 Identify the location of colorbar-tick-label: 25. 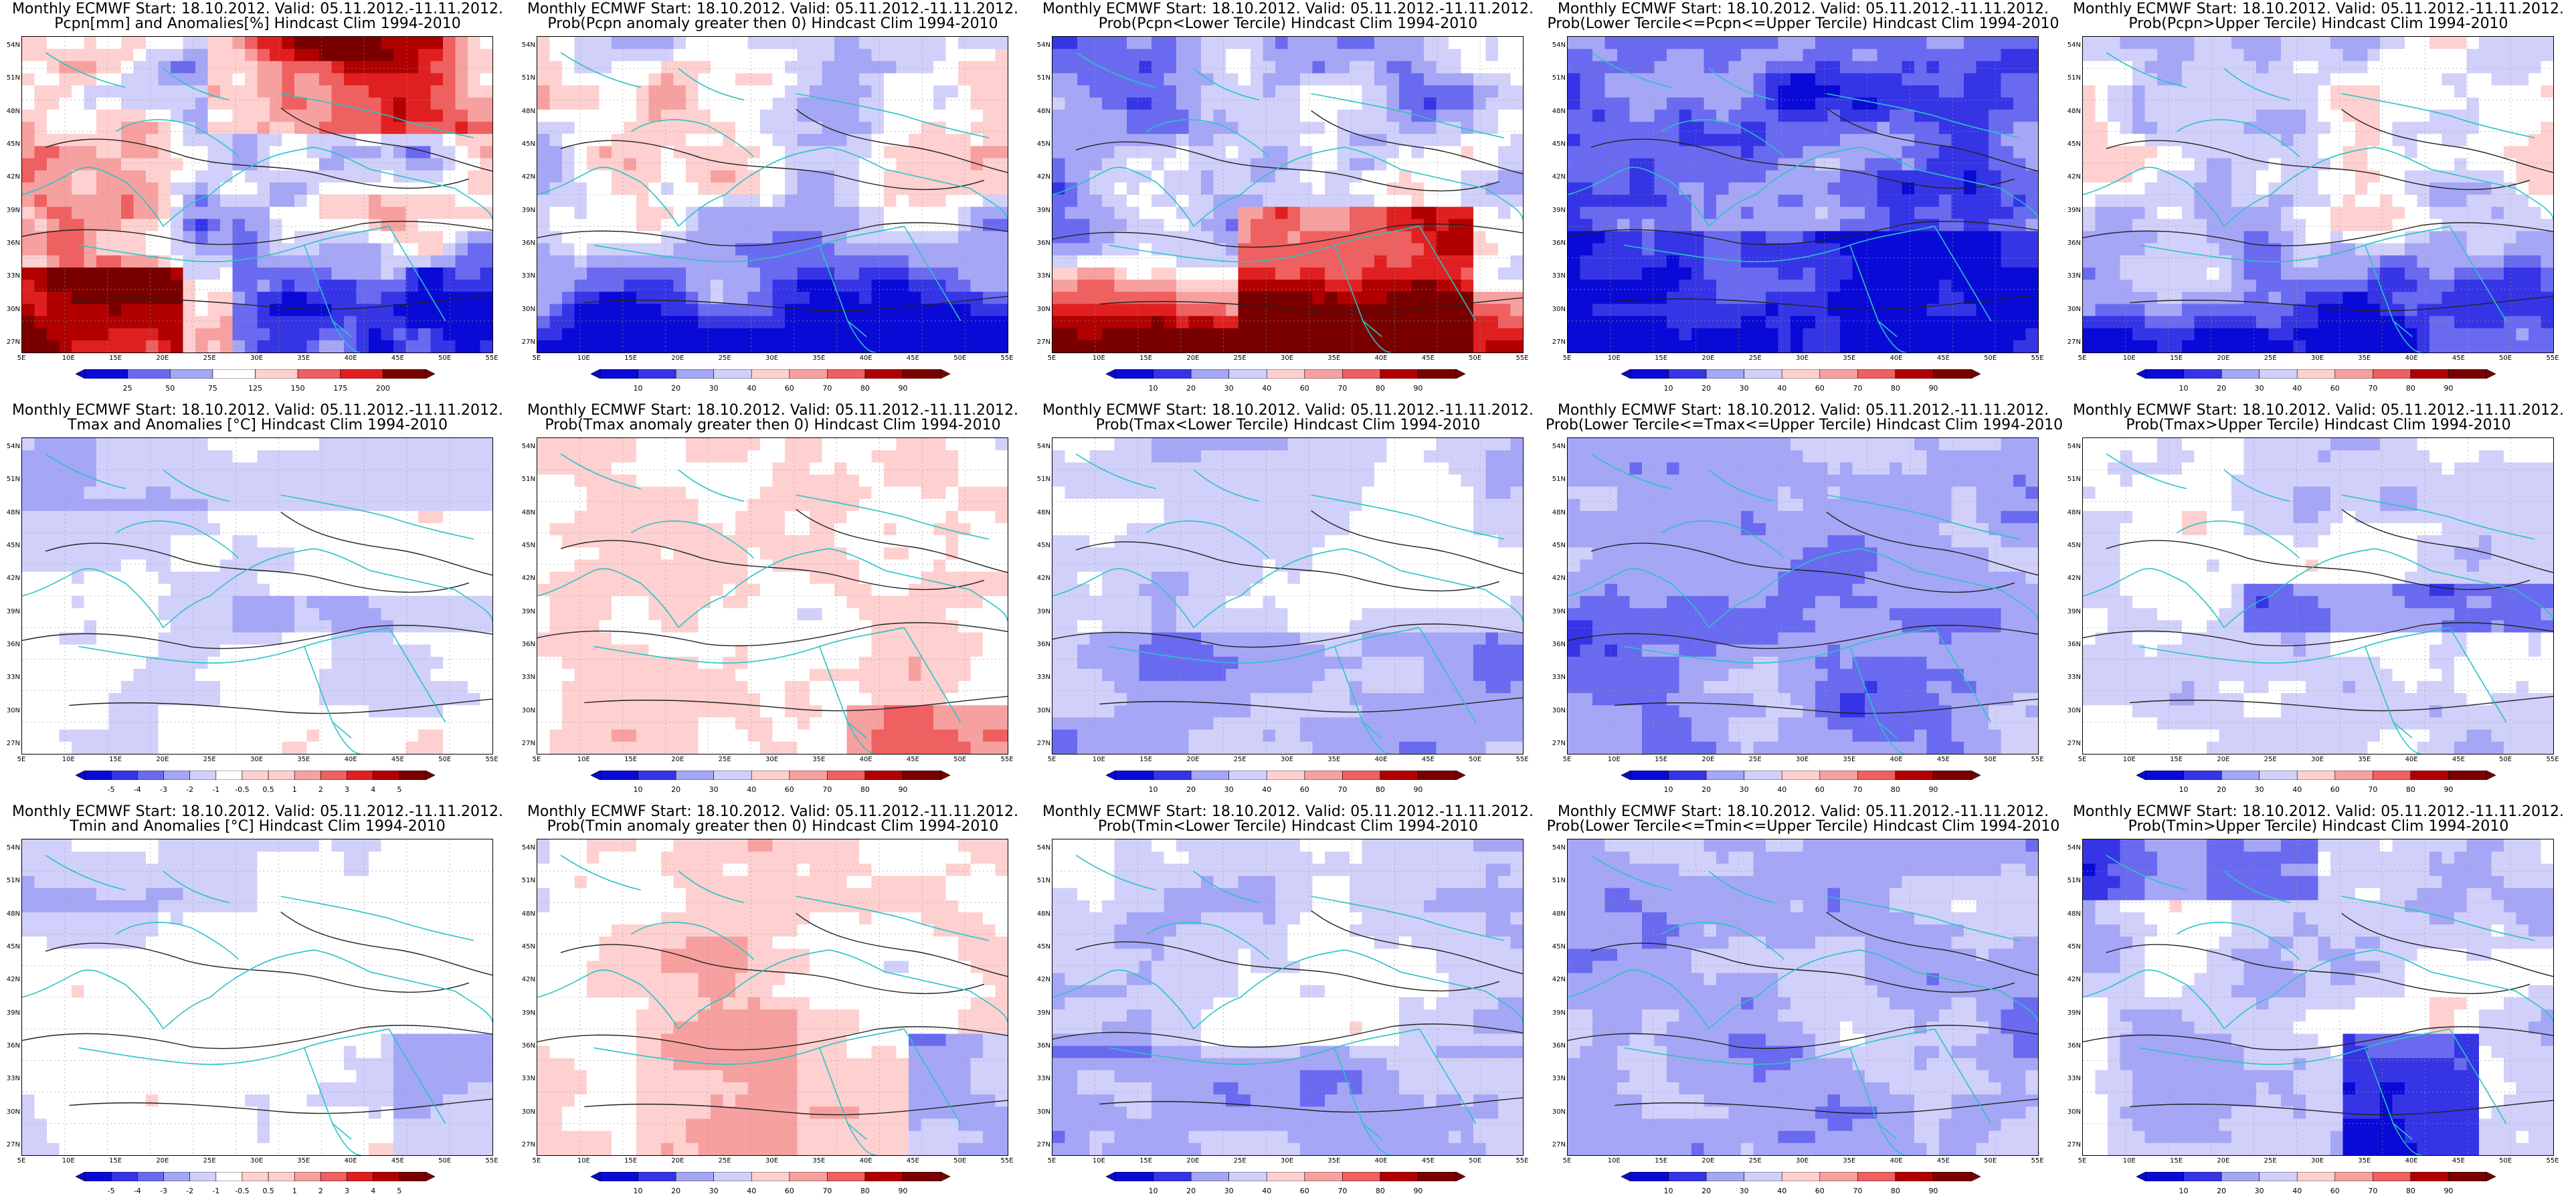
(127, 388).